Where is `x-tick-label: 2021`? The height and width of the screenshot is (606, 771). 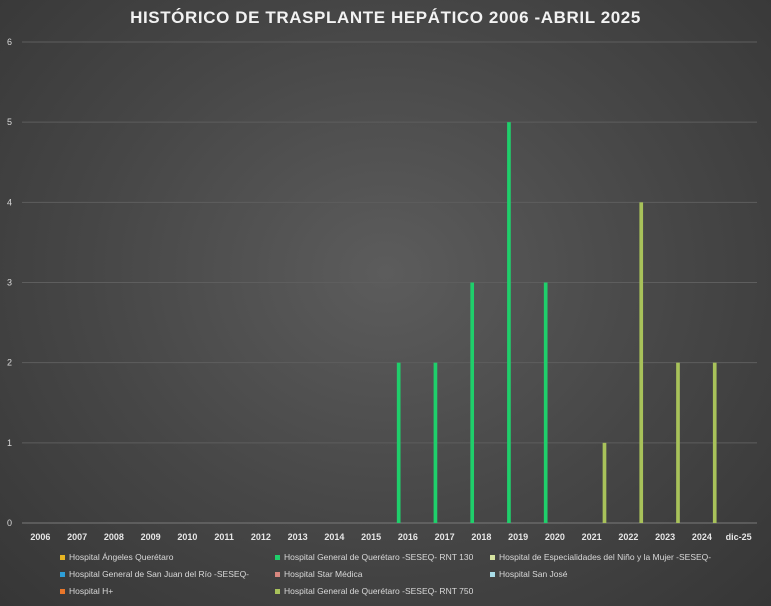 x-tick-label: 2021 is located at coordinates (592, 537).